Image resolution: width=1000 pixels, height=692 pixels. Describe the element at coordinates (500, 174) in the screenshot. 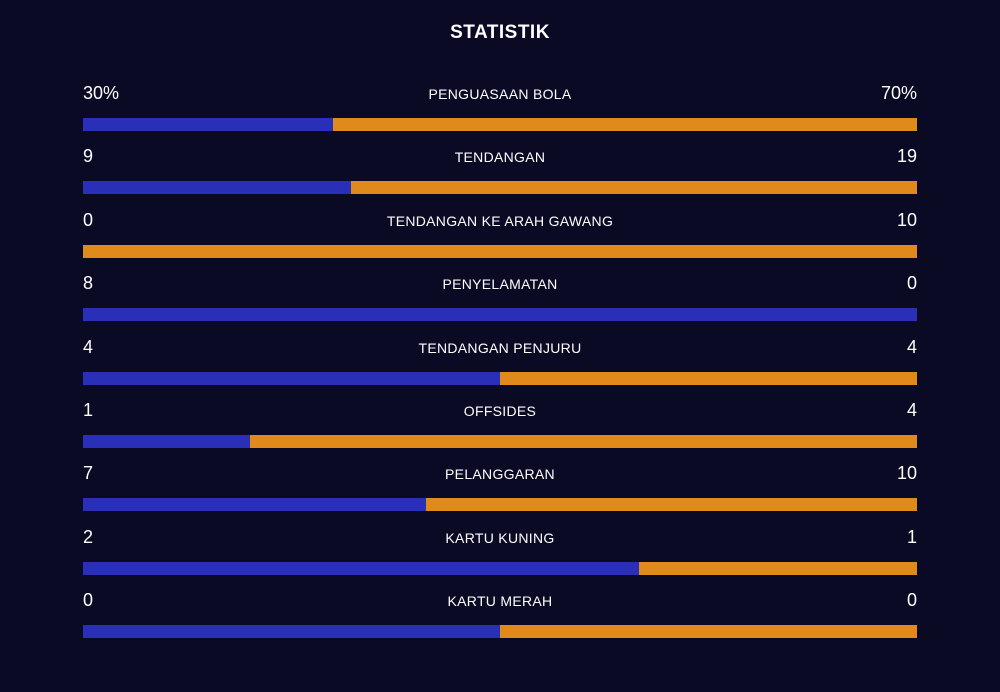

I see `stat-row: 9 TENDANGAN 19` at that location.